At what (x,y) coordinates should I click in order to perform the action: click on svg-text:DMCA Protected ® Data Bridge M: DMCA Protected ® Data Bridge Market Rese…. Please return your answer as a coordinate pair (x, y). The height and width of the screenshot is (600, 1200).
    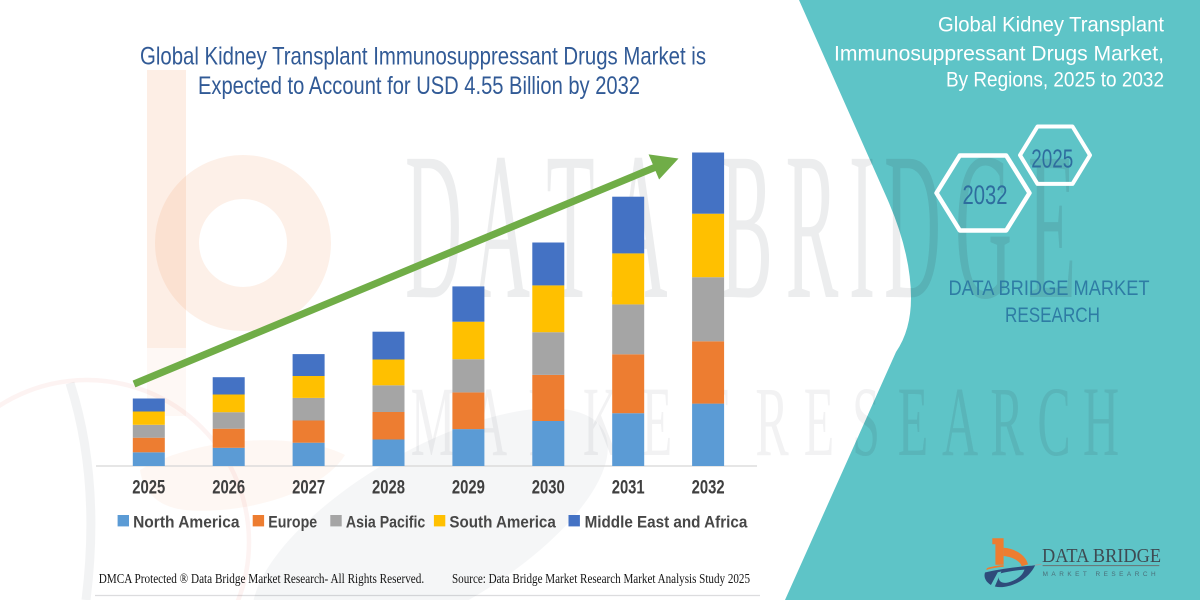
    Looking at the image, I should click on (262, 578).